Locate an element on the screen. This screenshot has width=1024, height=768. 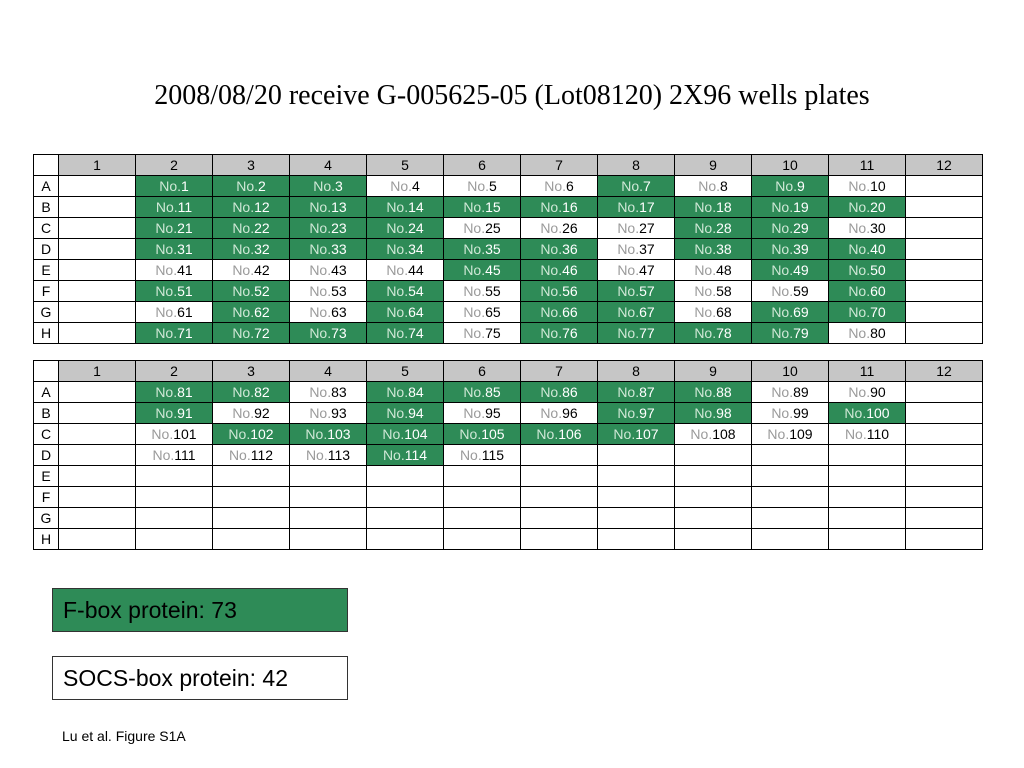
well-cell: No.45 is located at coordinates (482, 270).